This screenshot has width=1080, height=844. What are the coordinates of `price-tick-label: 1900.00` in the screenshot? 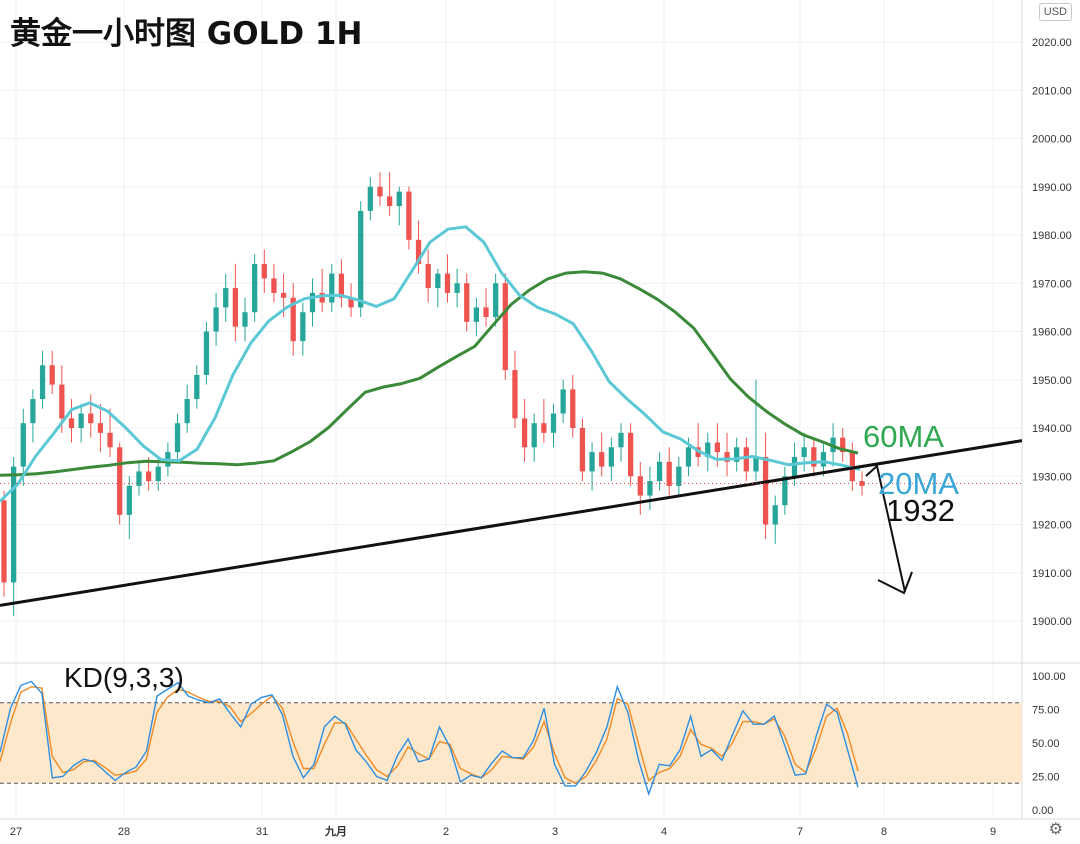 It's located at (1052, 622).